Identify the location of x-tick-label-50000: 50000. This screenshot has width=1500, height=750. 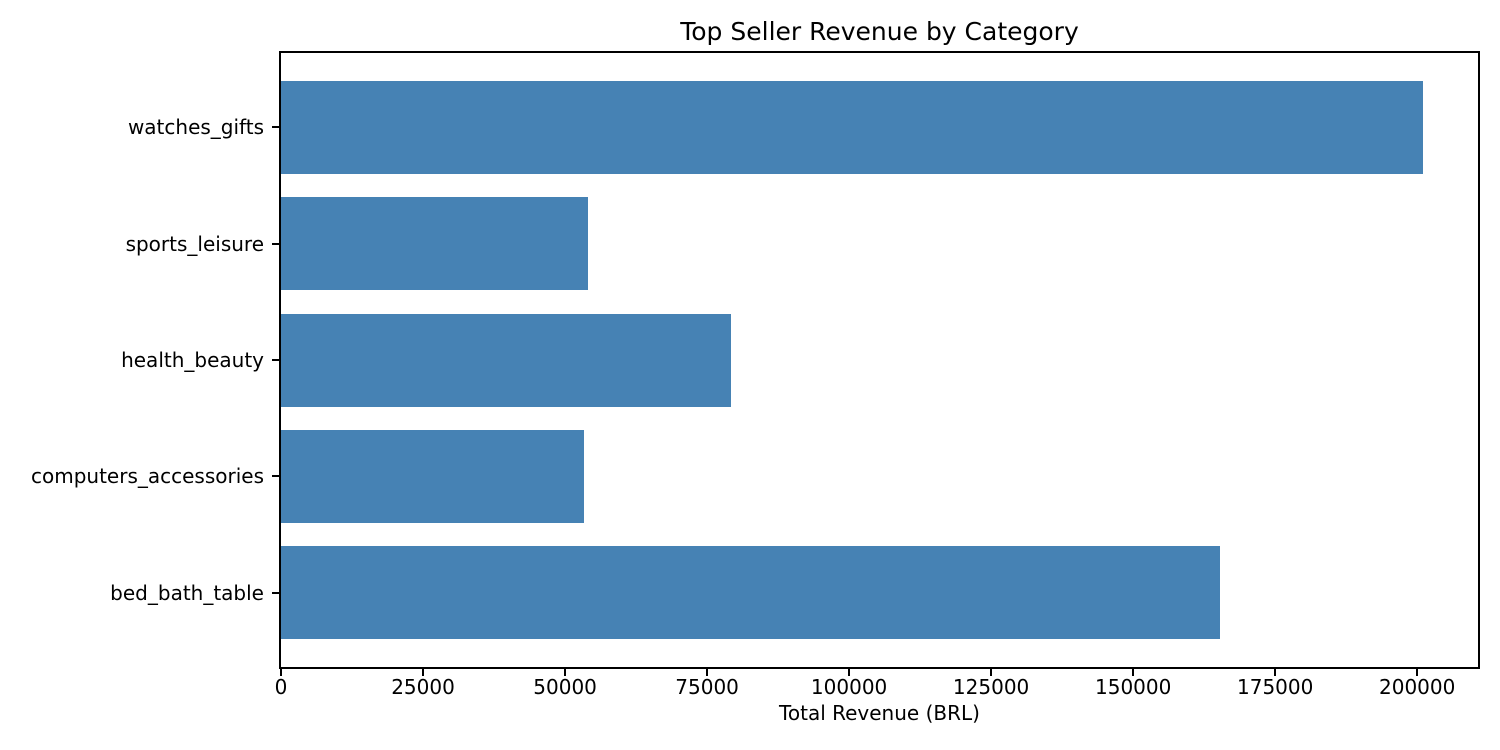
(565, 687).